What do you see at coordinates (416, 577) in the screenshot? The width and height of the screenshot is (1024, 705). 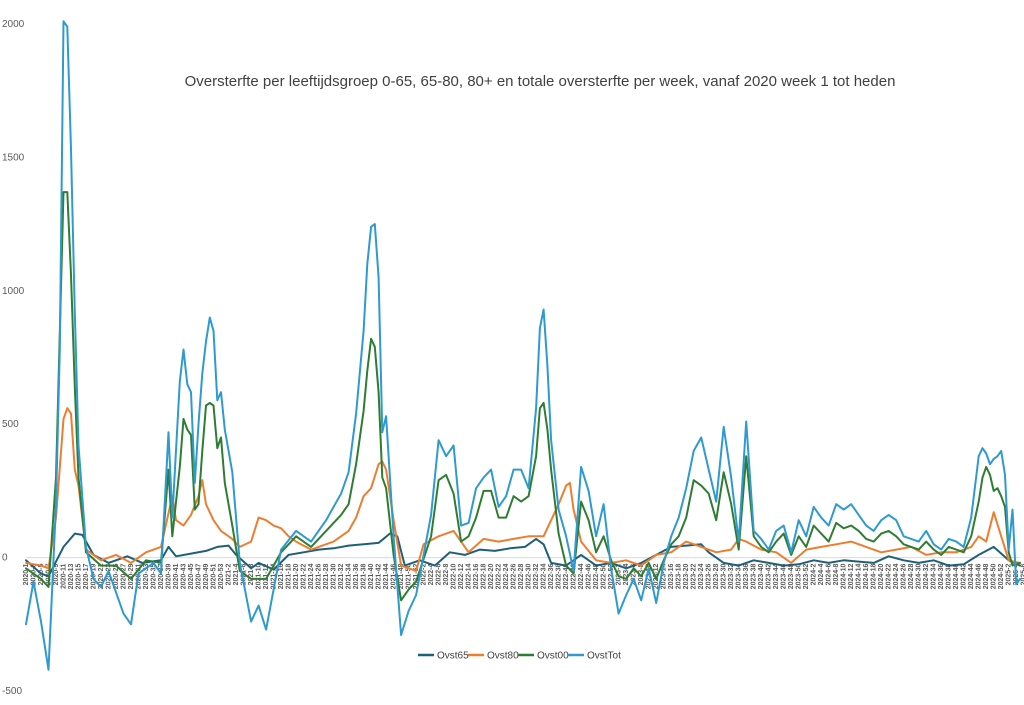 I see `x-tick-label: 2021-52` at bounding box center [416, 577].